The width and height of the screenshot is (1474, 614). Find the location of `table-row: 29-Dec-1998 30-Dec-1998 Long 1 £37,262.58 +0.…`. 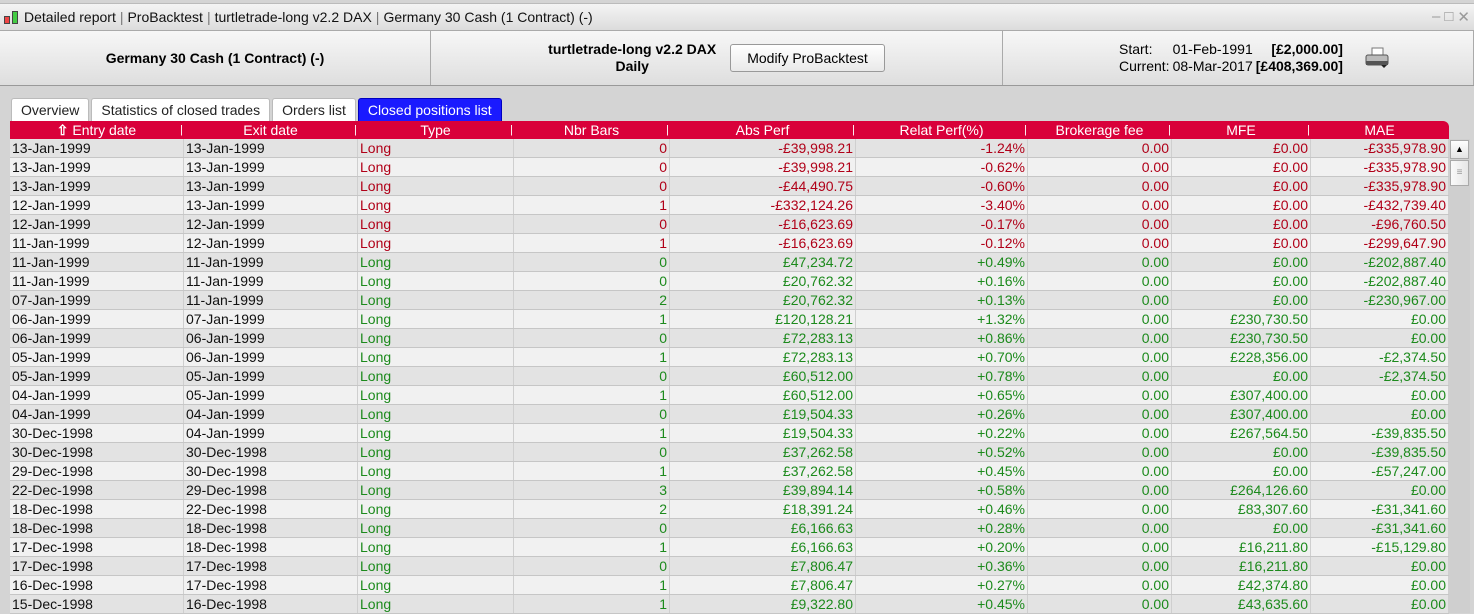

table-row: 29-Dec-1998 30-Dec-1998 Long 1 £37,262.58 +0.… is located at coordinates (729, 471).